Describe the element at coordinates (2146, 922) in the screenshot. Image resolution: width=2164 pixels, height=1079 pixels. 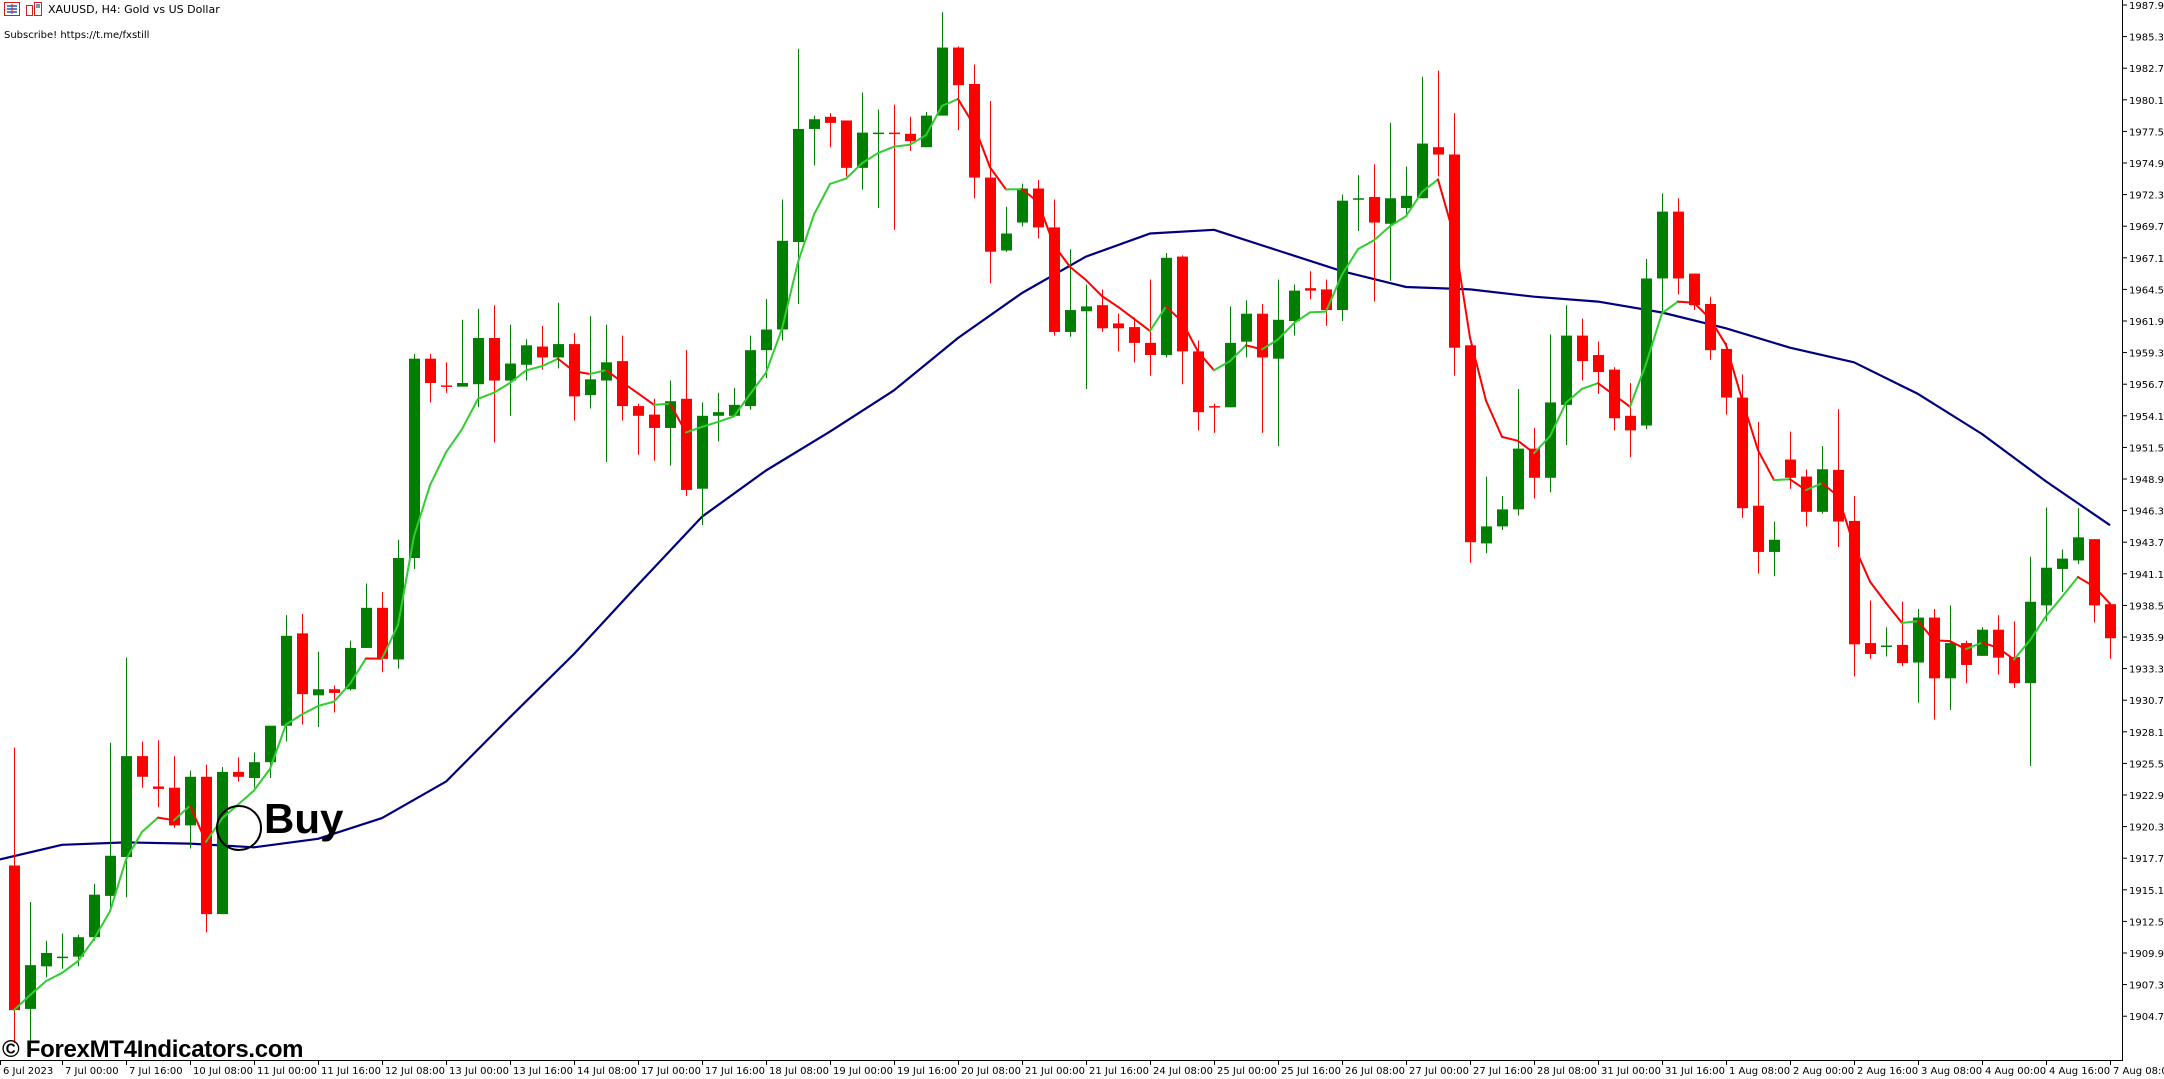
I see `price-tick-label: 1912.50` at that location.